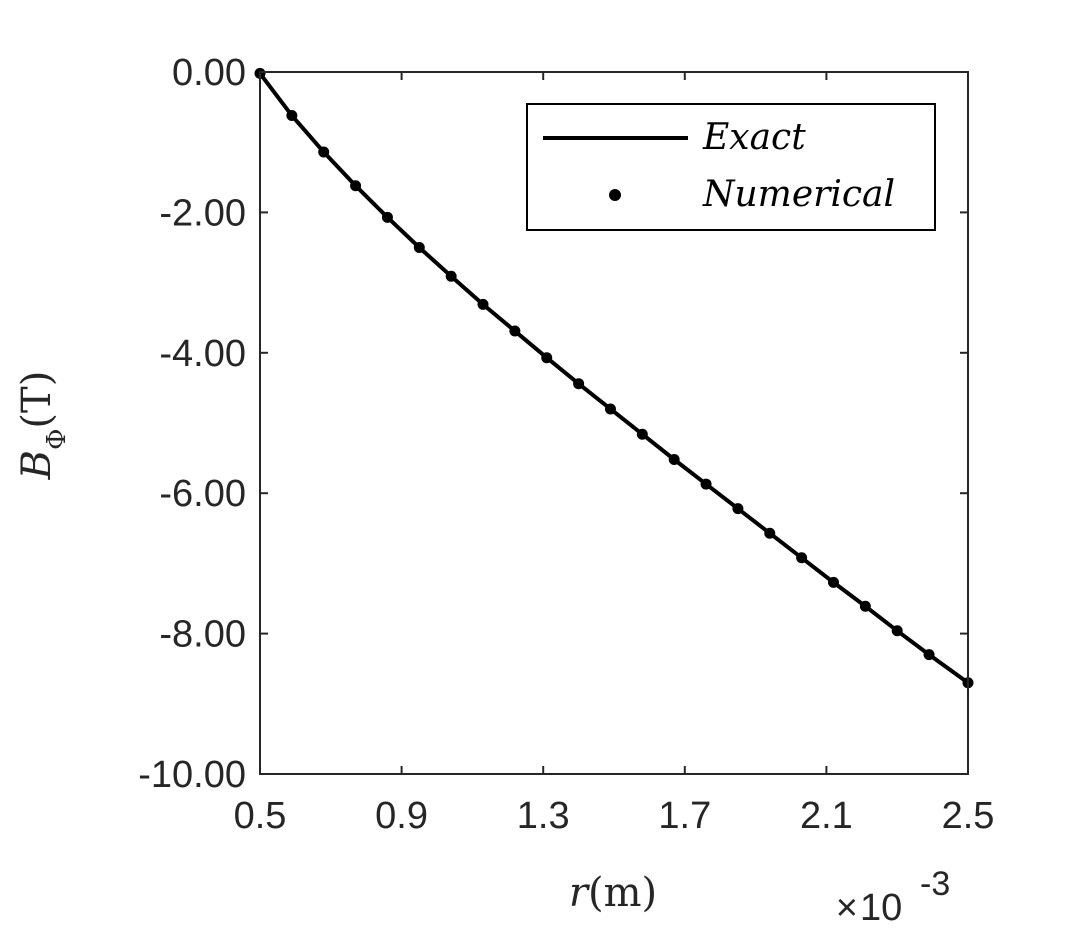 The width and height of the screenshot is (1072, 937). What do you see at coordinates (209, 73) in the screenshot?
I see `y-tick-label: 0.00` at bounding box center [209, 73].